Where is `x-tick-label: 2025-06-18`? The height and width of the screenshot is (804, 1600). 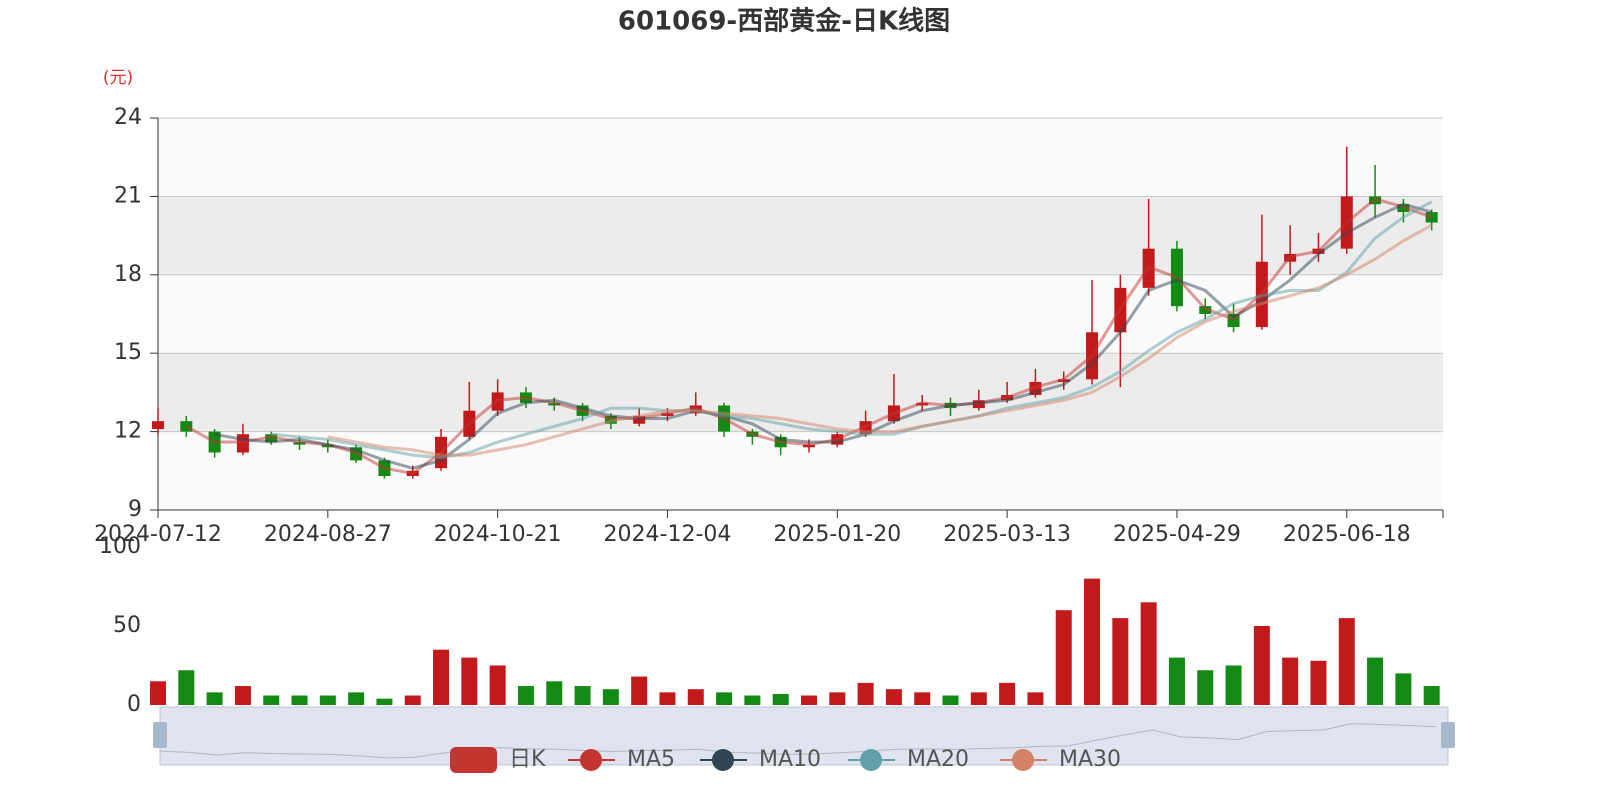 x-tick-label: 2025-06-18 is located at coordinates (1347, 534).